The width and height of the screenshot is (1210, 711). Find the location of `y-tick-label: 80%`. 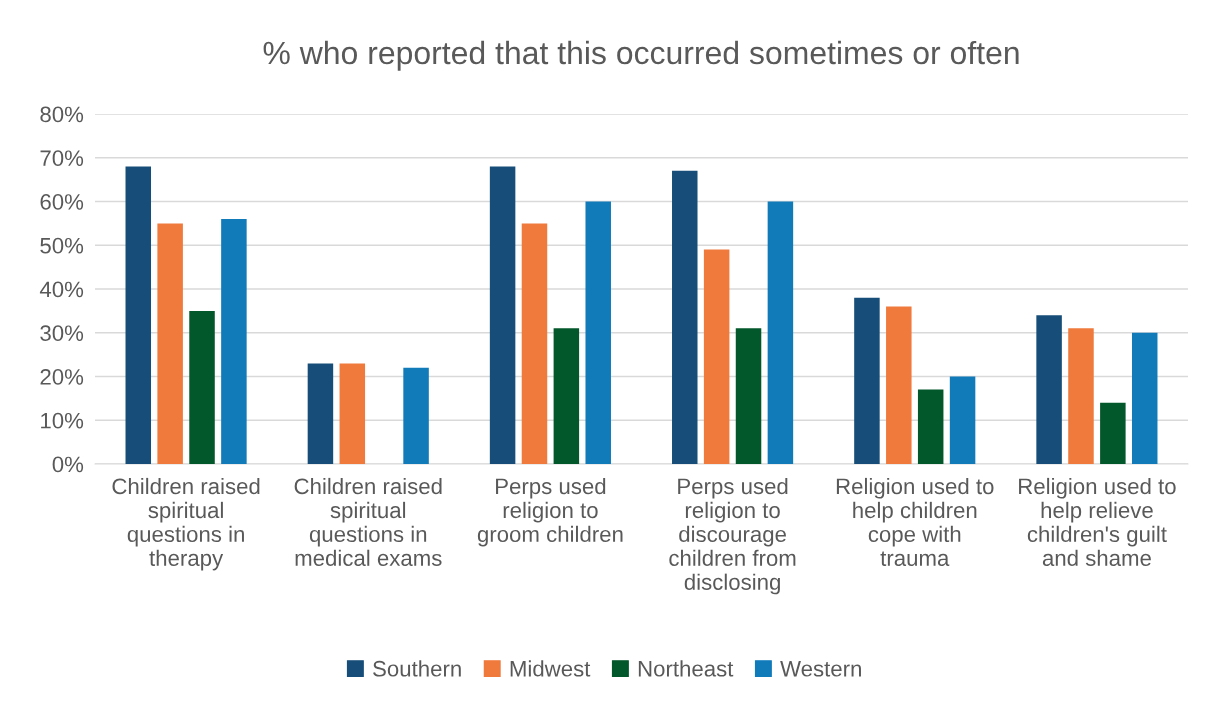

y-tick-label: 80% is located at coordinates (62, 114).